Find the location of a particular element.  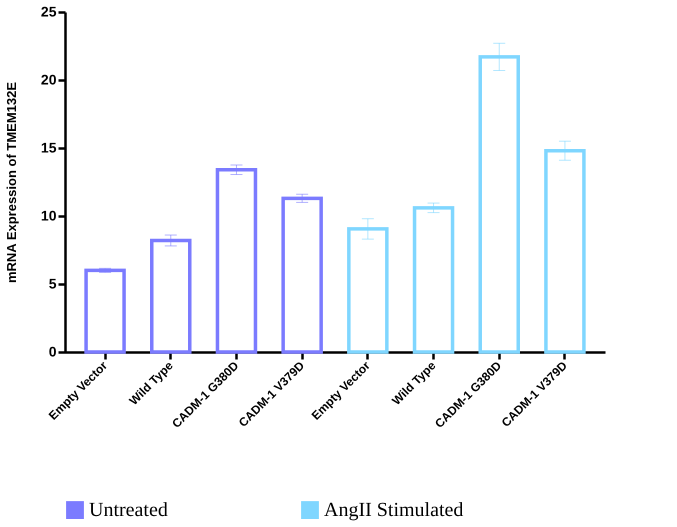

y-tick-label: 10 is located at coordinates (48, 216).